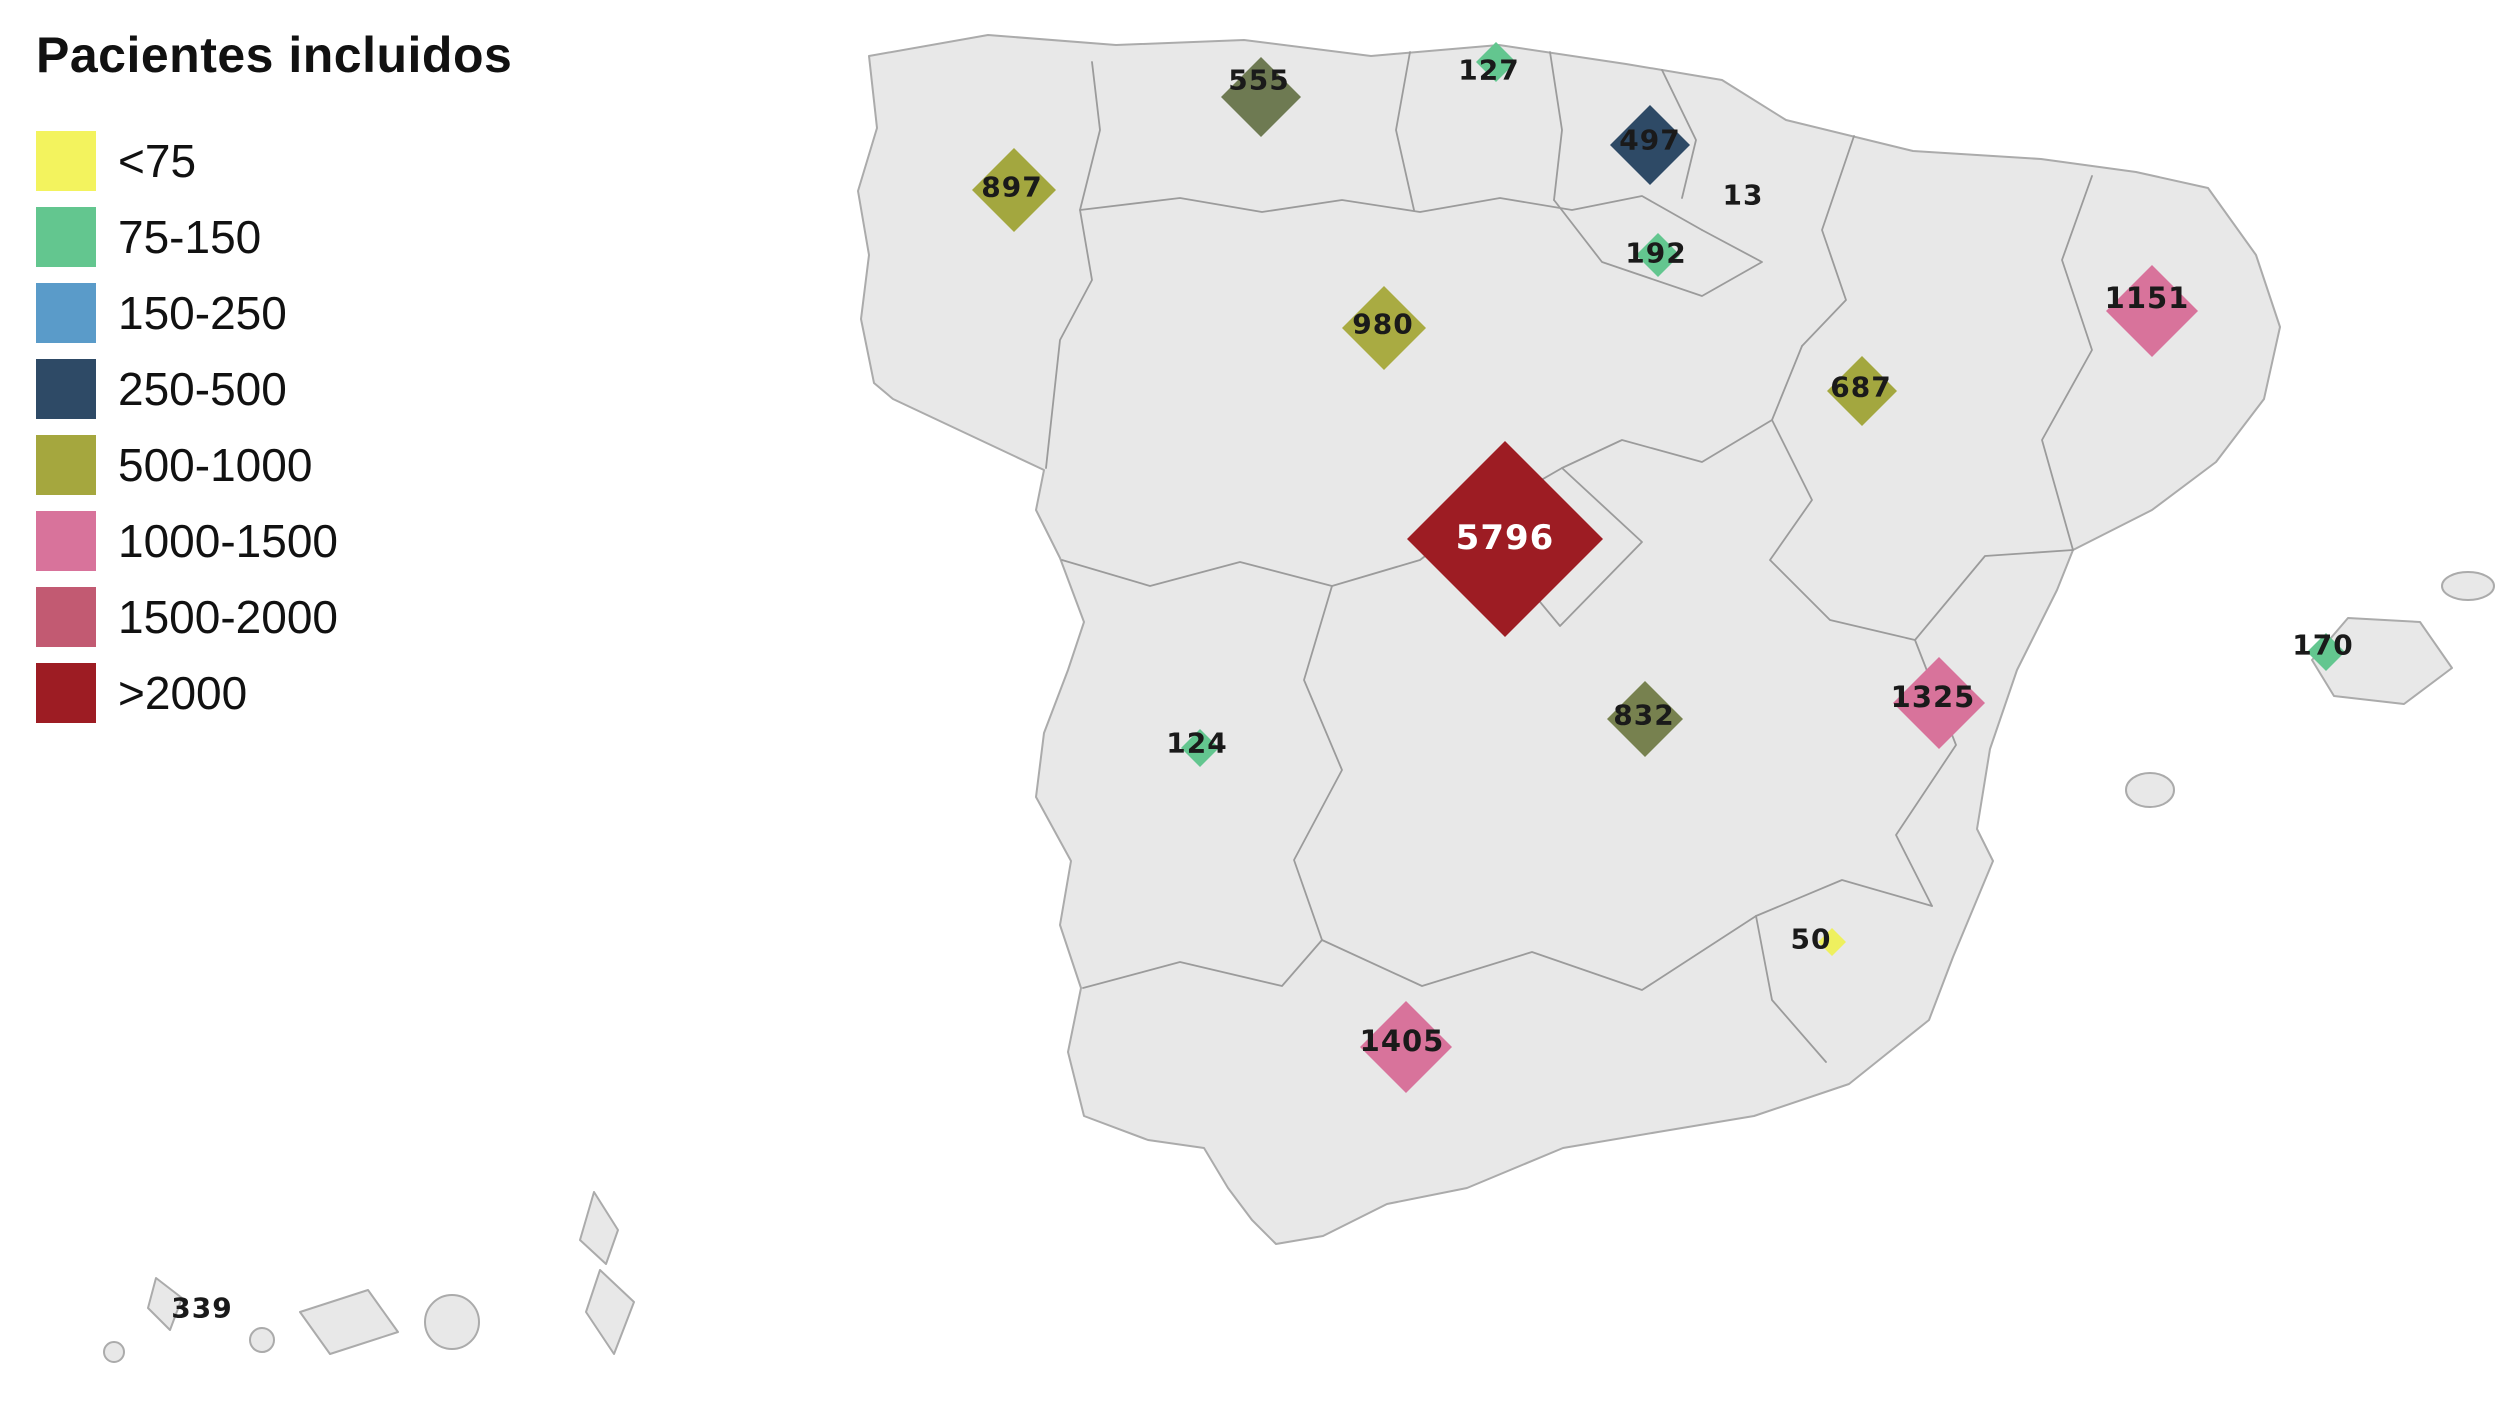  What do you see at coordinates (262, 1340) in the screenshot?
I see `la-gomera-island` at bounding box center [262, 1340].